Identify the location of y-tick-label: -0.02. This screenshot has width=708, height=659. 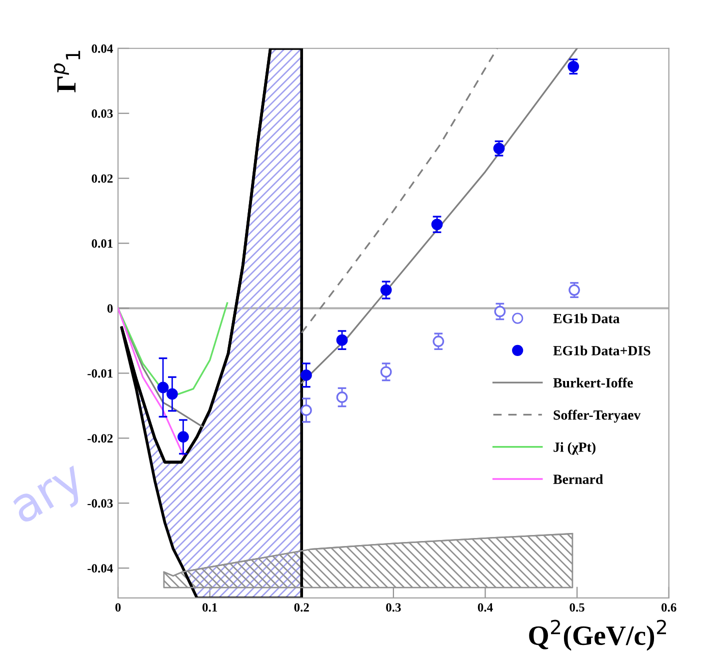
(100, 438).